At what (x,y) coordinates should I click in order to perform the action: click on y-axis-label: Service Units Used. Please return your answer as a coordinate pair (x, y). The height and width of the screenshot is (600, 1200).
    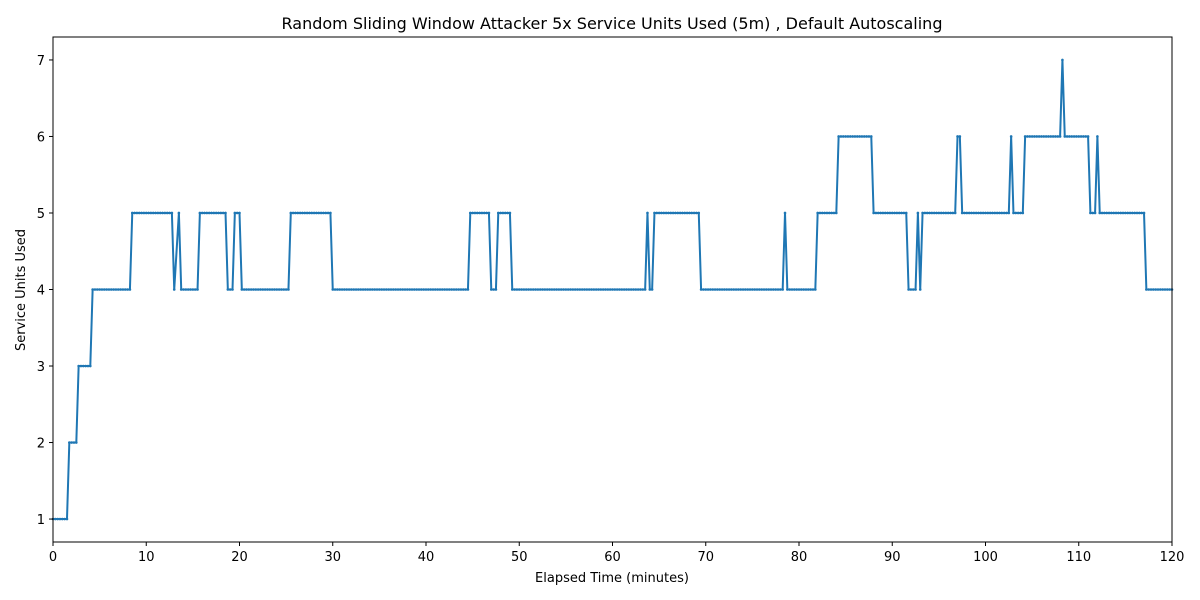
    Looking at the image, I should click on (21, 290).